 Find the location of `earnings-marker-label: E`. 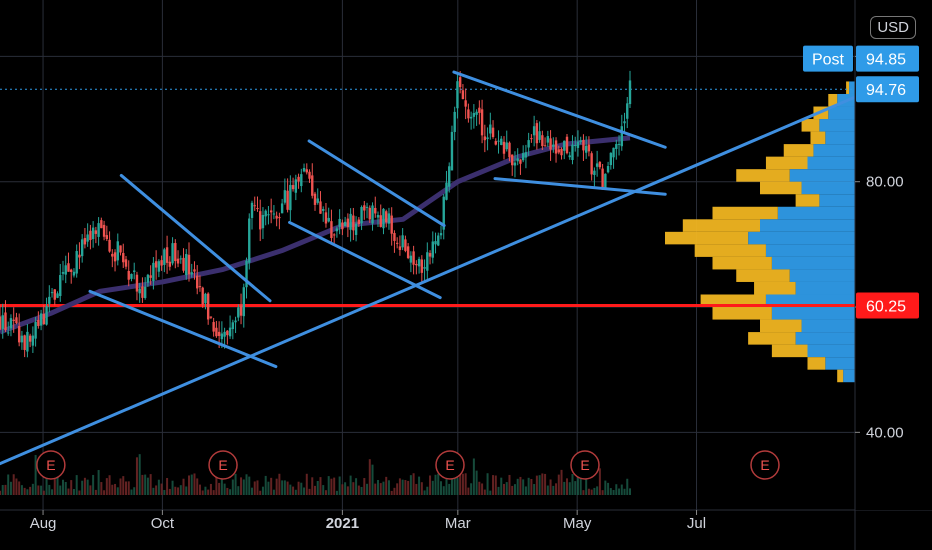

earnings-marker-label: E is located at coordinates (449, 465).